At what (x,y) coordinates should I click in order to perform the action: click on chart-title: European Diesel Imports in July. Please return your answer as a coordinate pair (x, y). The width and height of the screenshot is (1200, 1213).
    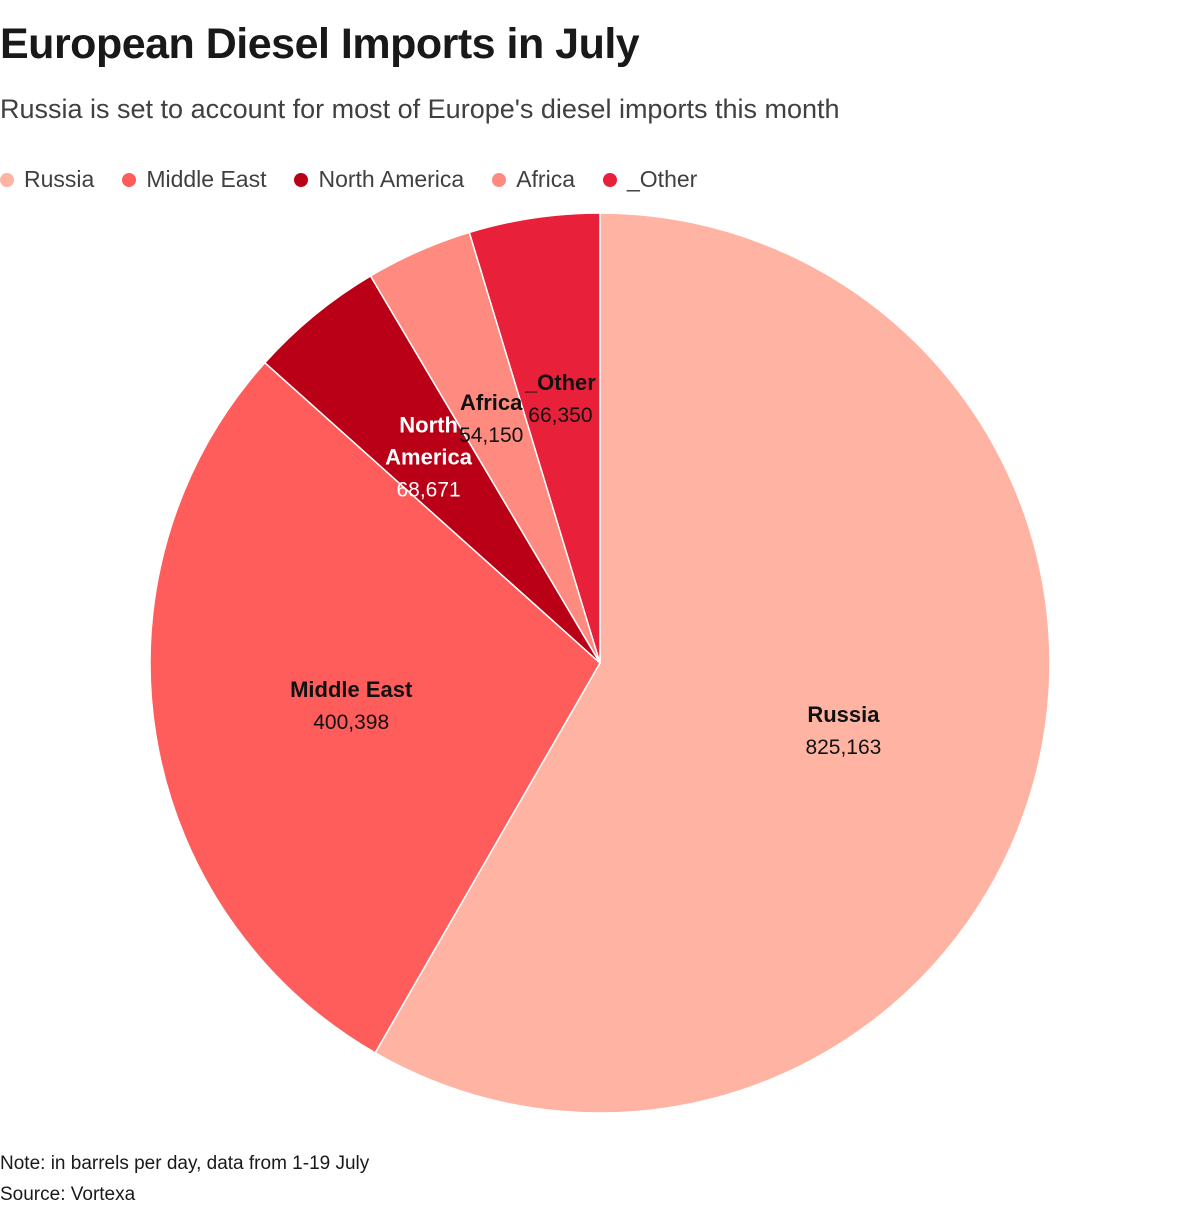
    Looking at the image, I should click on (320, 44).